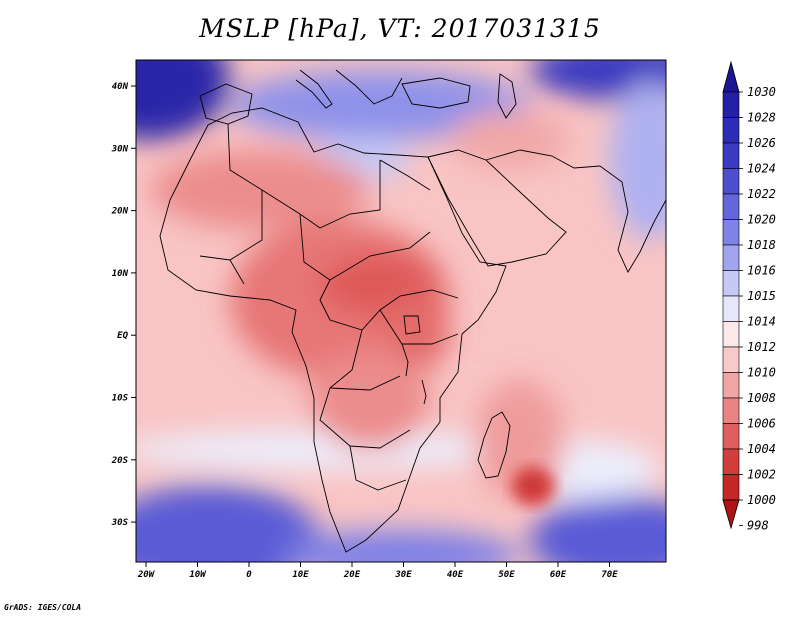  What do you see at coordinates (352, 575) in the screenshot?
I see `lon-tick-label: 20E` at bounding box center [352, 575].